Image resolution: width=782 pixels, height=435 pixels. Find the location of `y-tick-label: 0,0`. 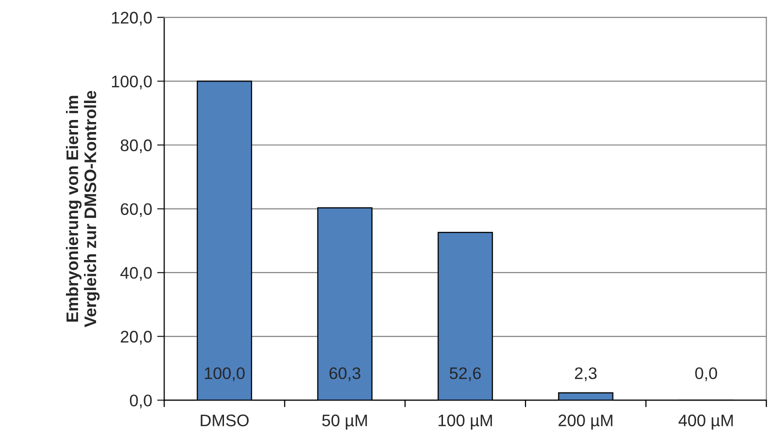

y-tick-label: 0,0 is located at coordinates (141, 401).